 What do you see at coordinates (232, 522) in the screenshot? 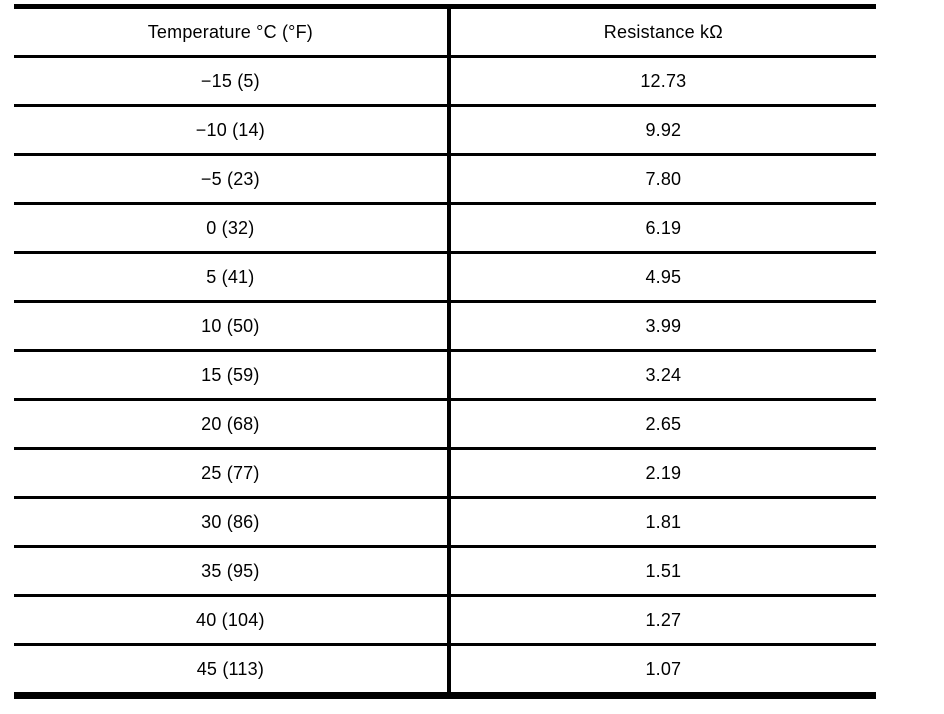
I see `temperature-cell: 30 (86)` at bounding box center [232, 522].